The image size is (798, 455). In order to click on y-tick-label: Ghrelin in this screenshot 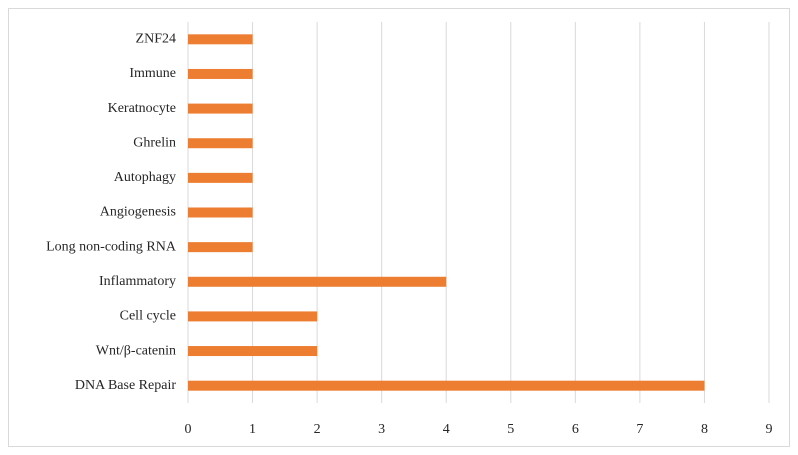, I will do `click(154, 142)`.